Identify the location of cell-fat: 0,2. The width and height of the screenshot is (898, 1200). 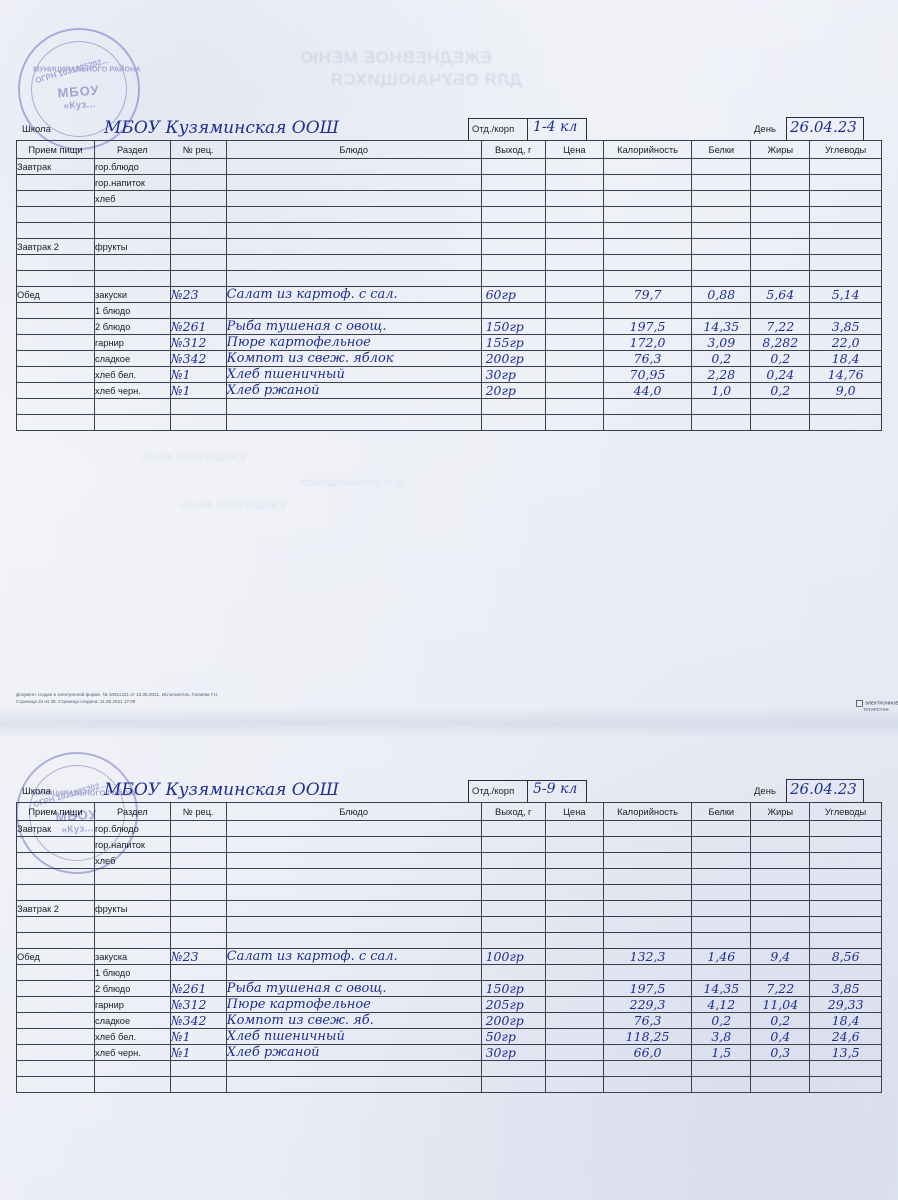
(780, 358).